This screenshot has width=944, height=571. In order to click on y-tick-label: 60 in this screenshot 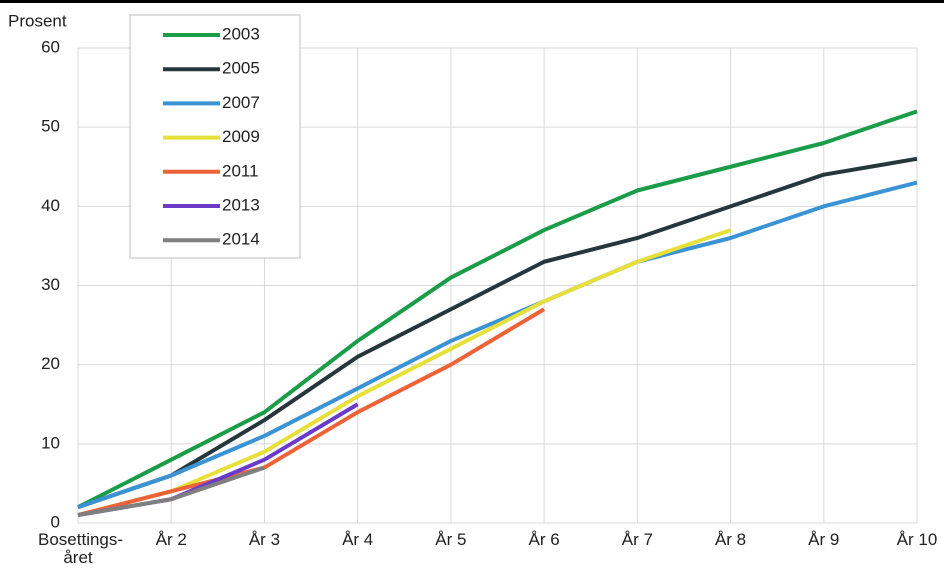, I will do `click(50, 46)`.